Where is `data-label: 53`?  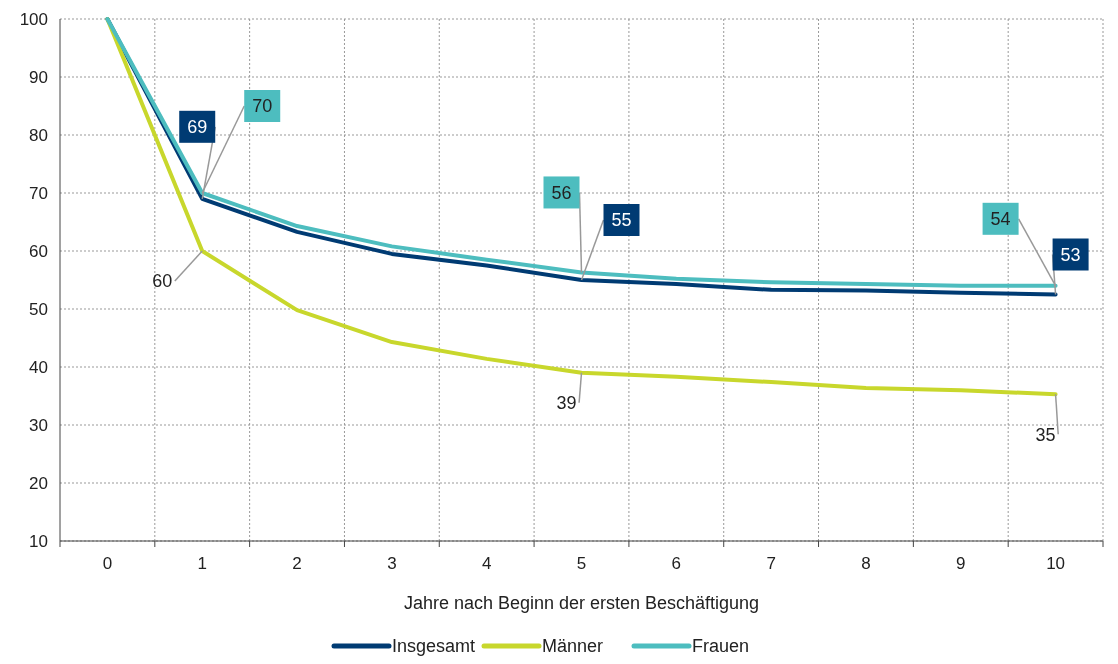
data-label: 53 is located at coordinates (1070, 254).